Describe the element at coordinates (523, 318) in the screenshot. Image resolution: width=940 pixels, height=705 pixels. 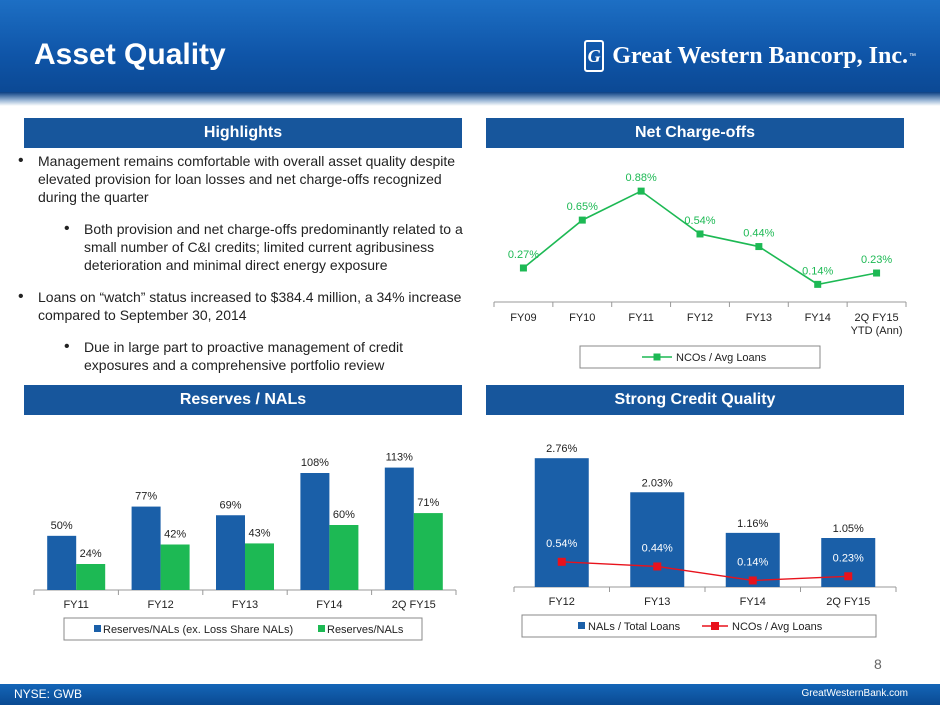
I see `x-tick-label: FY09` at that location.